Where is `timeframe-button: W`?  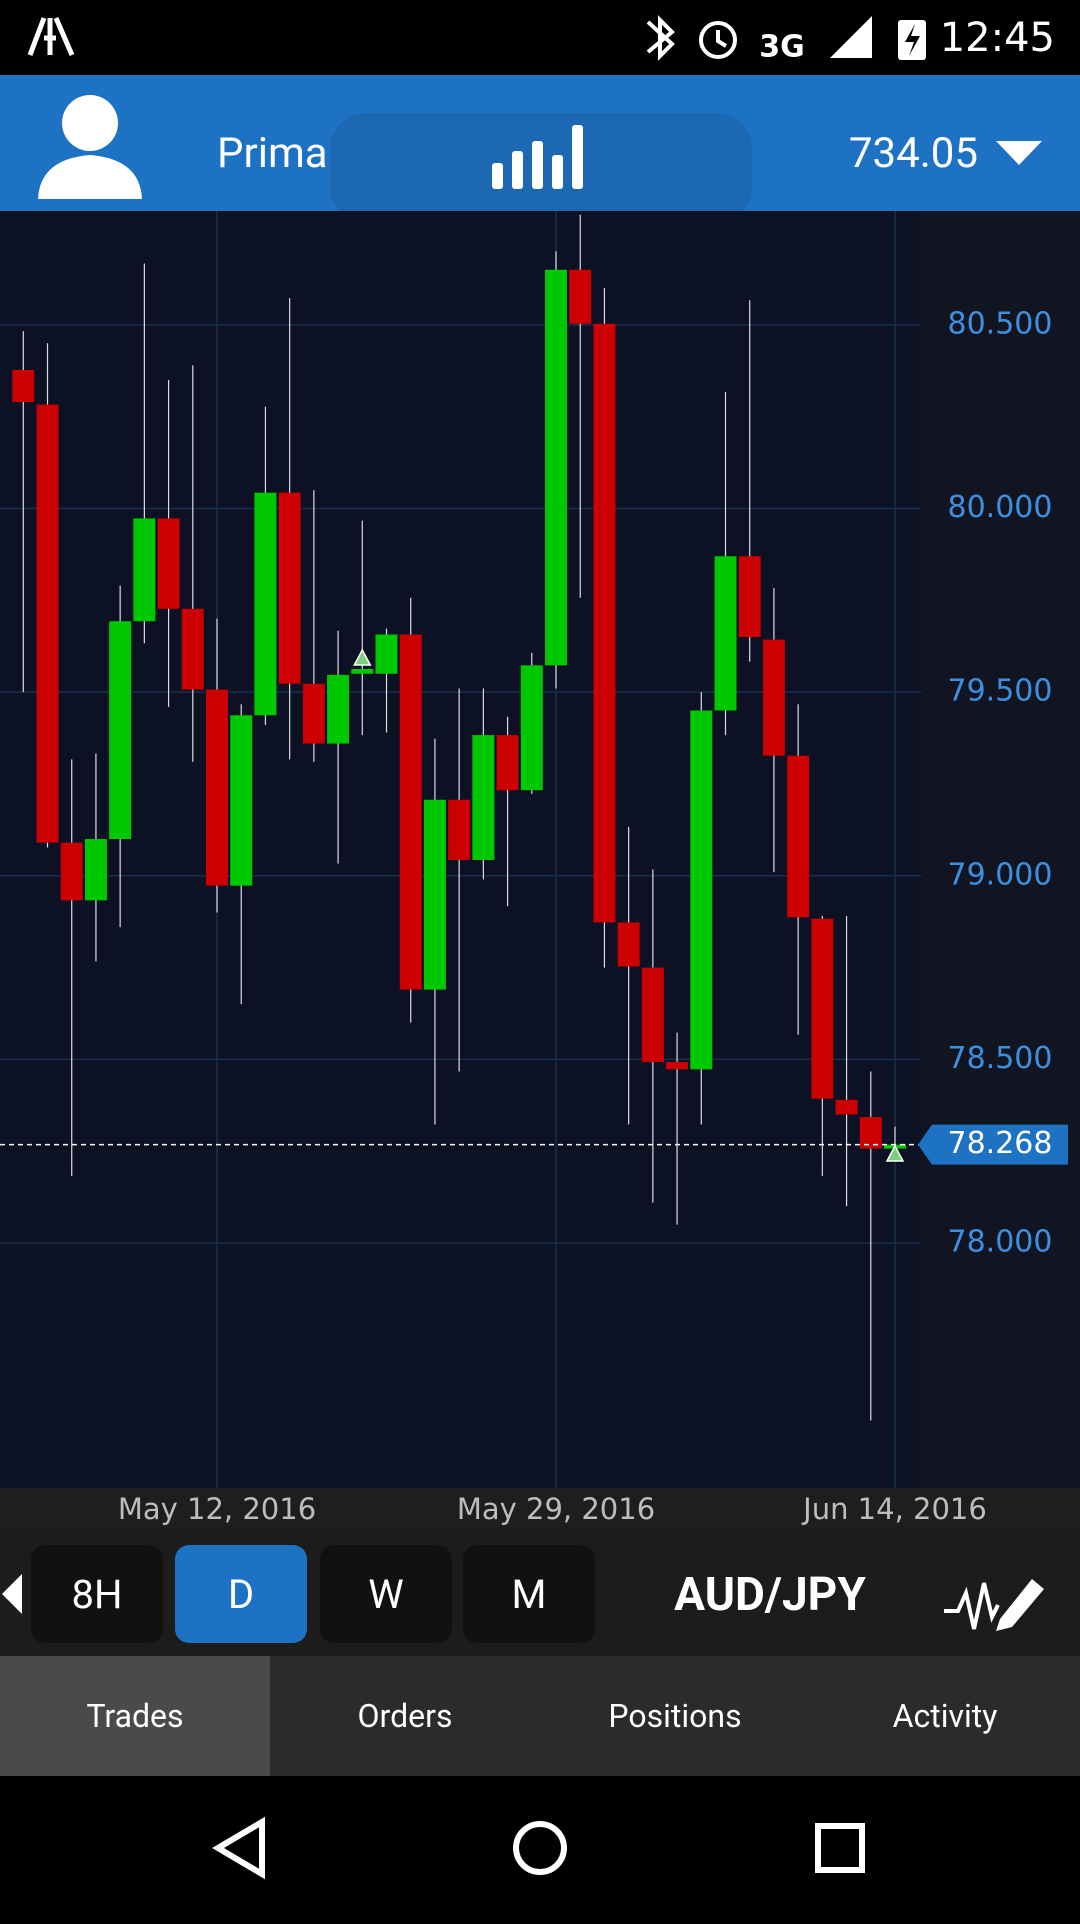 timeframe-button: W is located at coordinates (386, 1594).